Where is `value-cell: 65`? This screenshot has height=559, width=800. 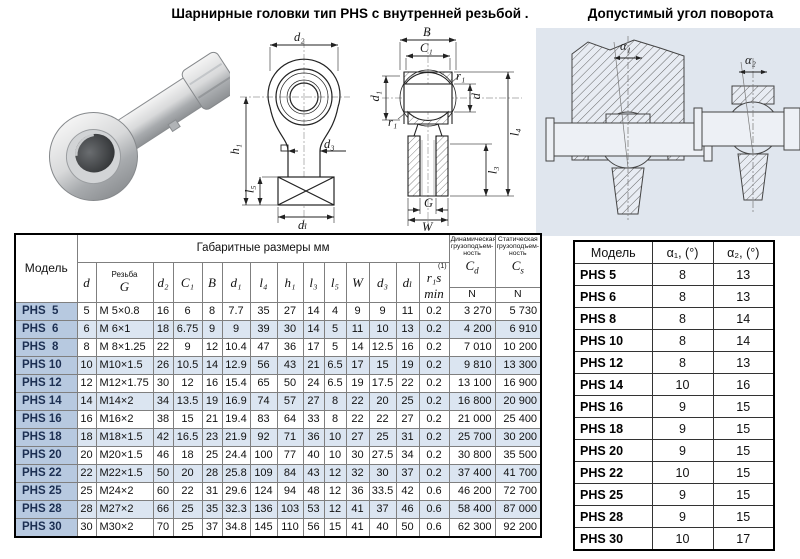
value-cell: 65 is located at coordinates (263, 383).